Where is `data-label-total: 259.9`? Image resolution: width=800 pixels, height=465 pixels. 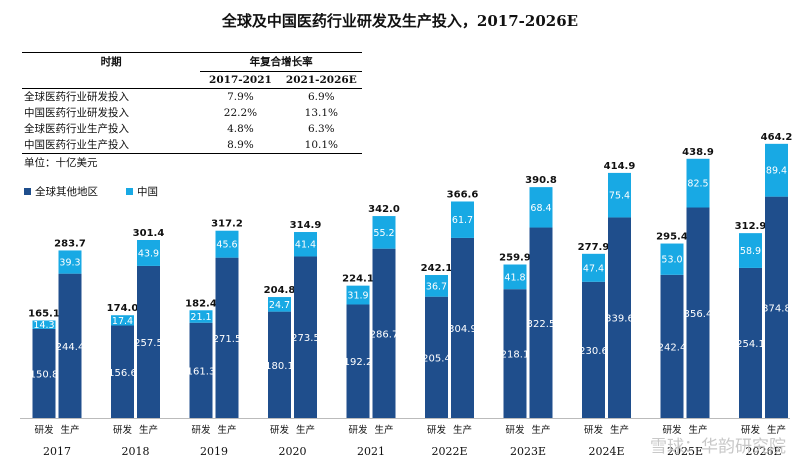
data-label-total: 259.9 is located at coordinates (515, 258).